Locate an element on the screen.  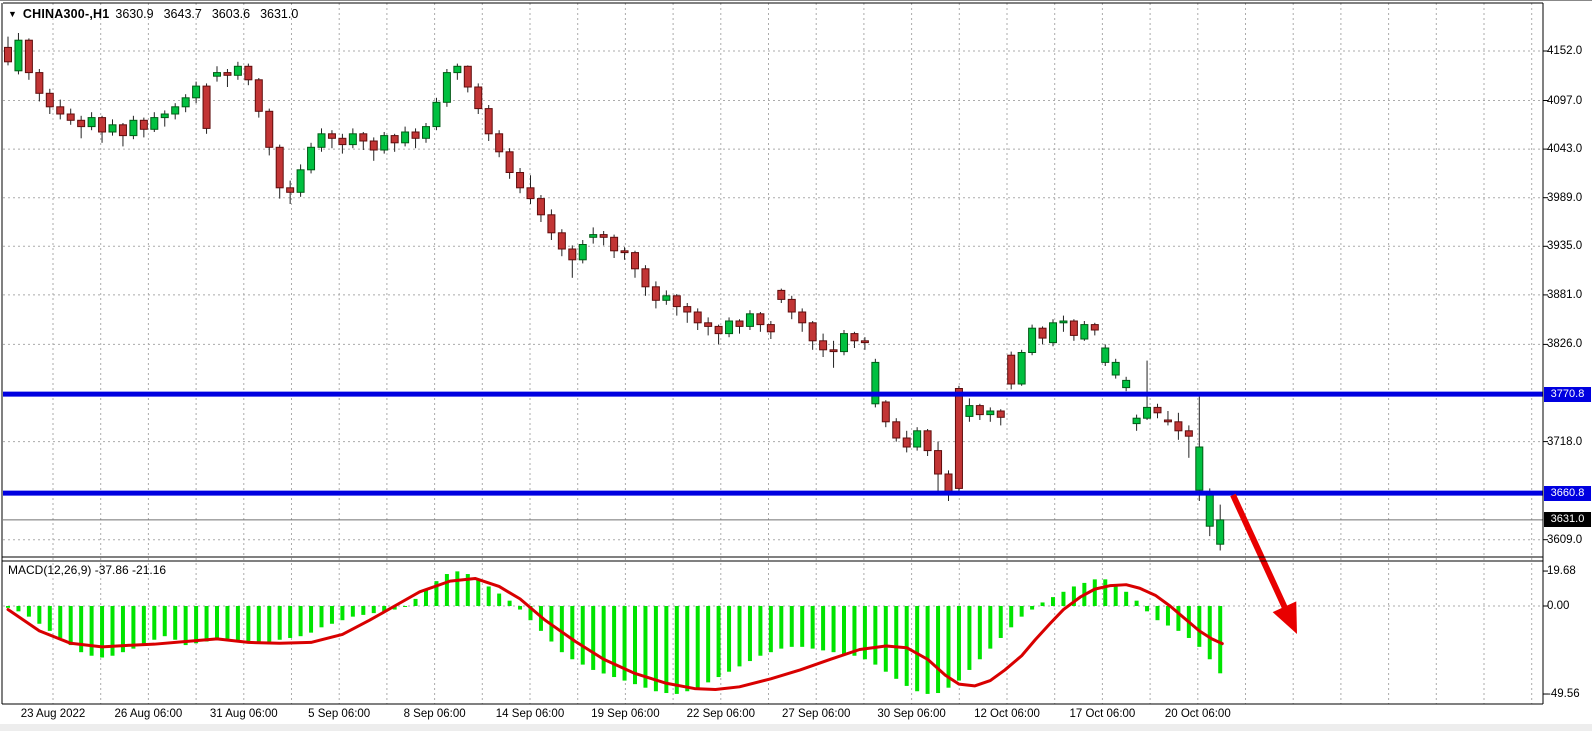
trend-arrow-head is located at coordinates (1284, 617).